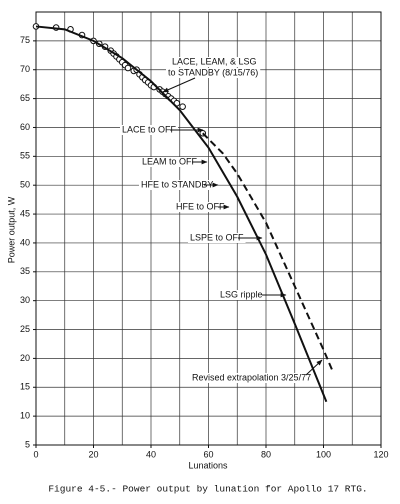 The image size is (400, 504). Describe the element at coordinates (25, 69) in the screenshot. I see `y-tick-label: 70` at that location.